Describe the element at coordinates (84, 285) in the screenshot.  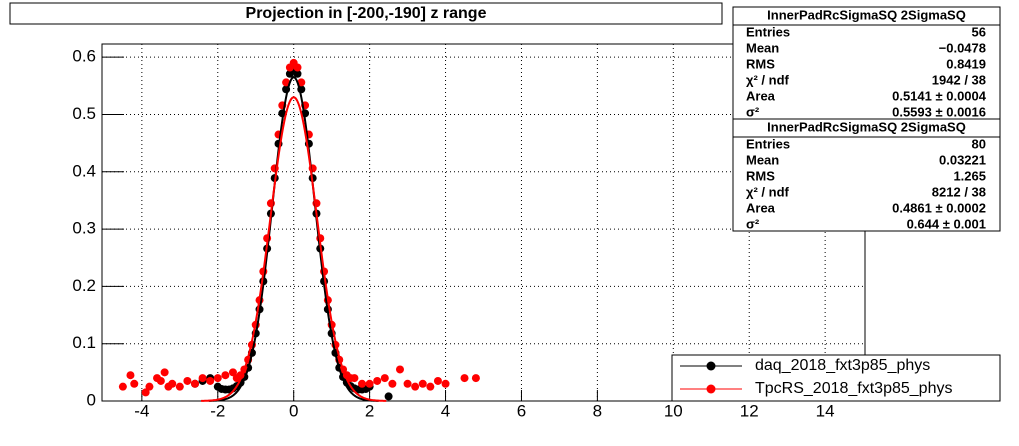
I see `y-tick-label: 0.2` at that location.